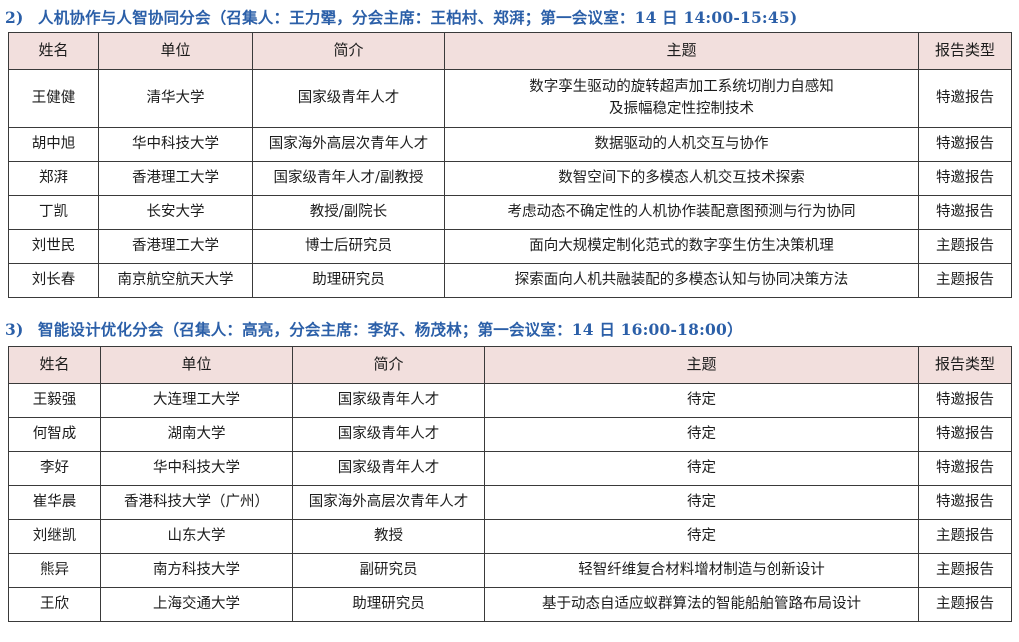 This screenshot has height=642, width=1019. I want to click on cell-name: 崔华晨, so click(54, 502).